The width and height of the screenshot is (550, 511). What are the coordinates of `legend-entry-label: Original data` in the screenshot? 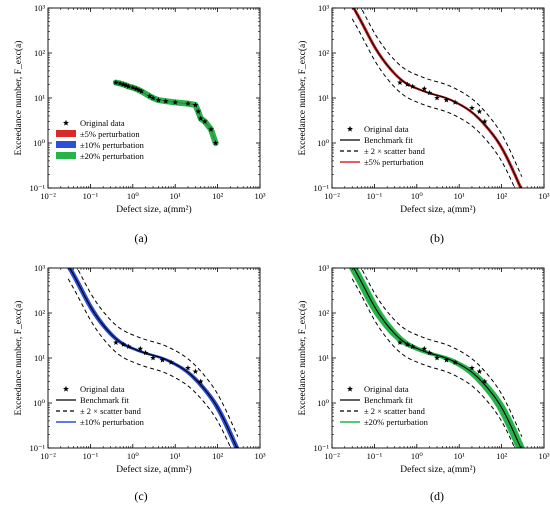 It's located at (386, 389).